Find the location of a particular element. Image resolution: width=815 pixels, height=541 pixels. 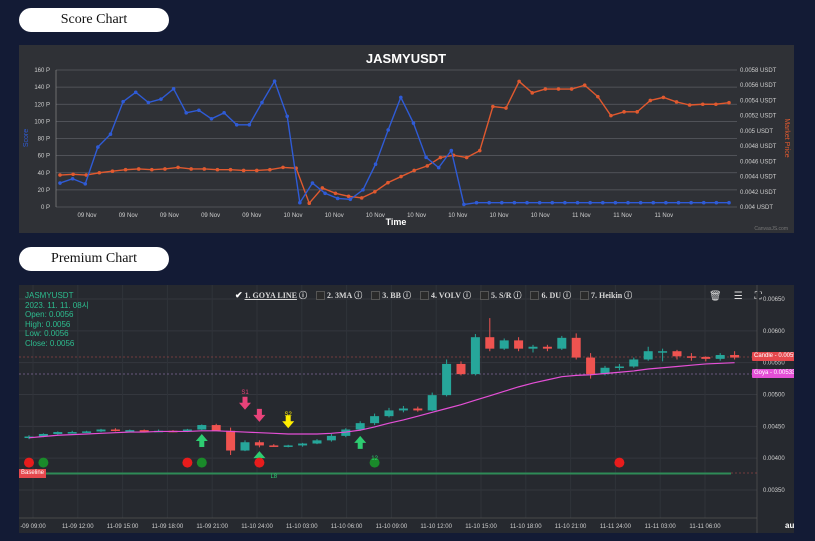

fullscreen-icon: ⛶ is located at coordinates (758, 296).